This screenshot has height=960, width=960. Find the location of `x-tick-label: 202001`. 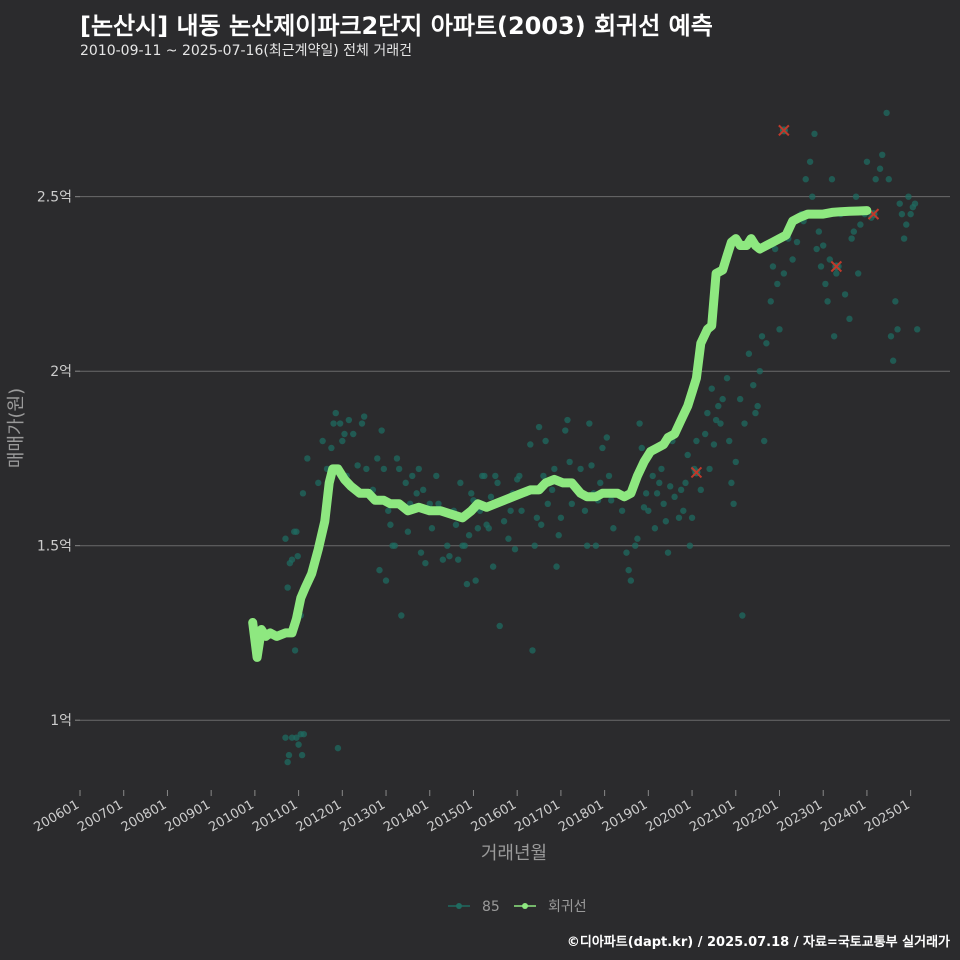

x-tick-label: 202001 is located at coordinates (669, 816).